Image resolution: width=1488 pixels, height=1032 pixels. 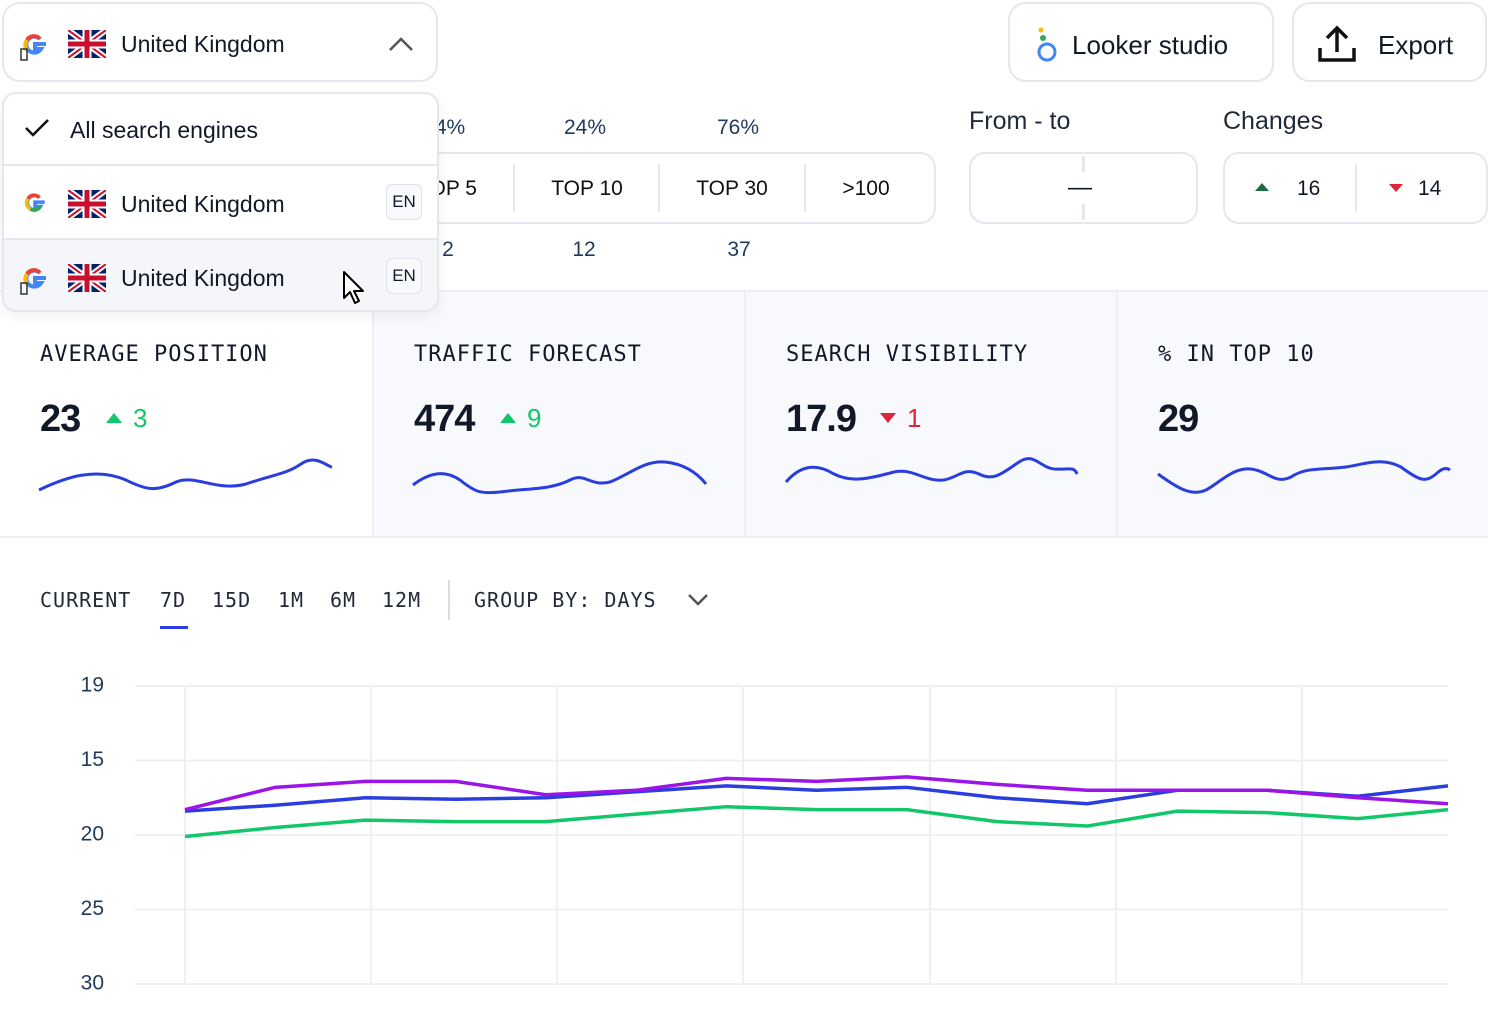 What do you see at coordinates (401, 44) in the screenshot?
I see `chevron-up` at bounding box center [401, 44].